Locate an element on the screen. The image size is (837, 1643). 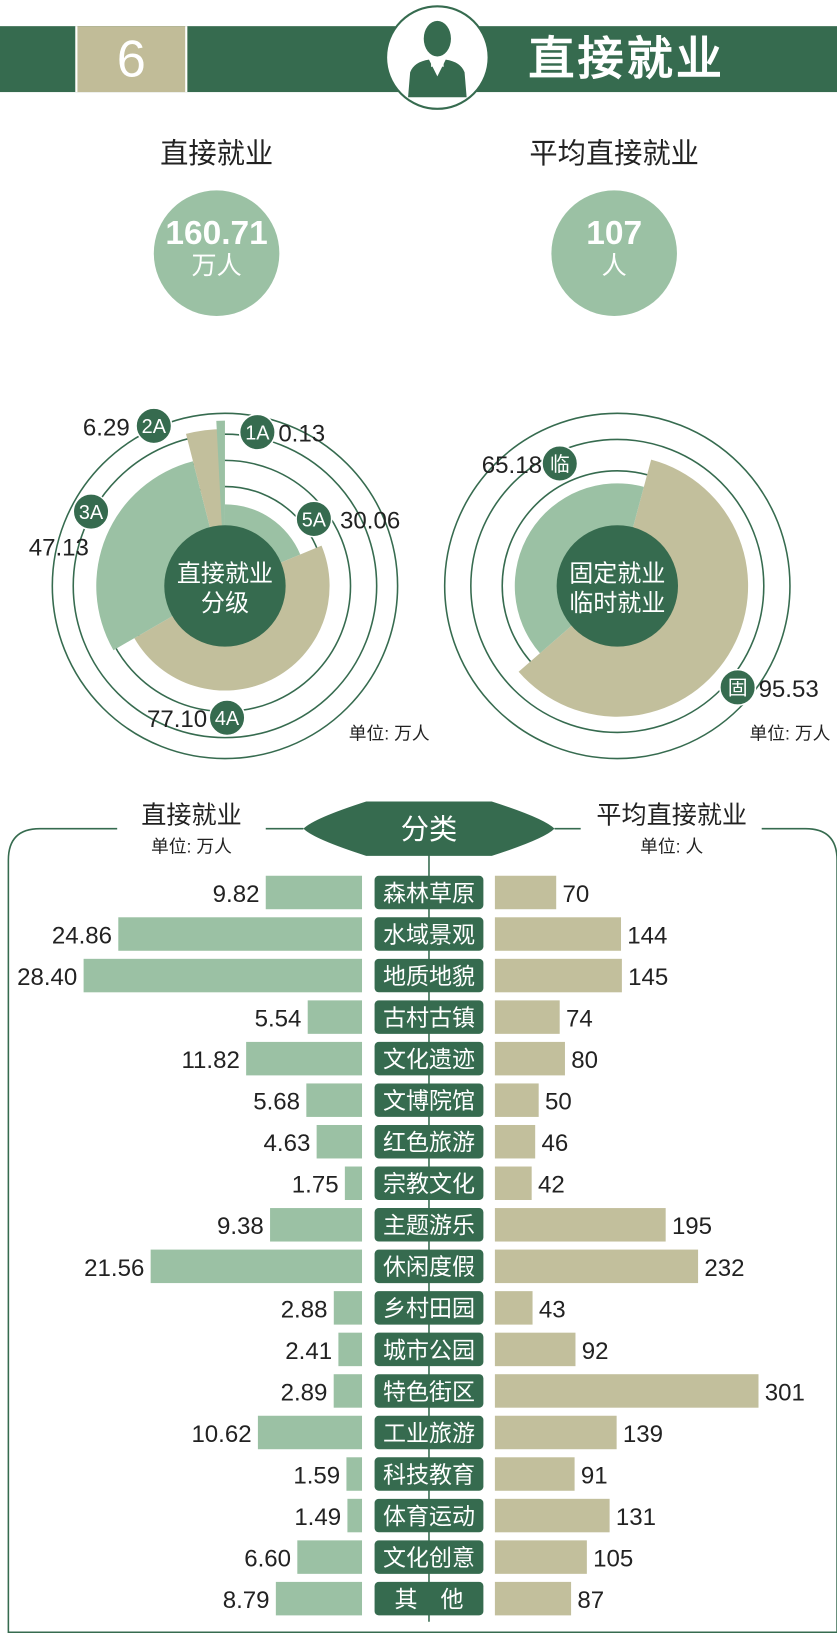
value-label-right: 145 is located at coordinates (648, 977).